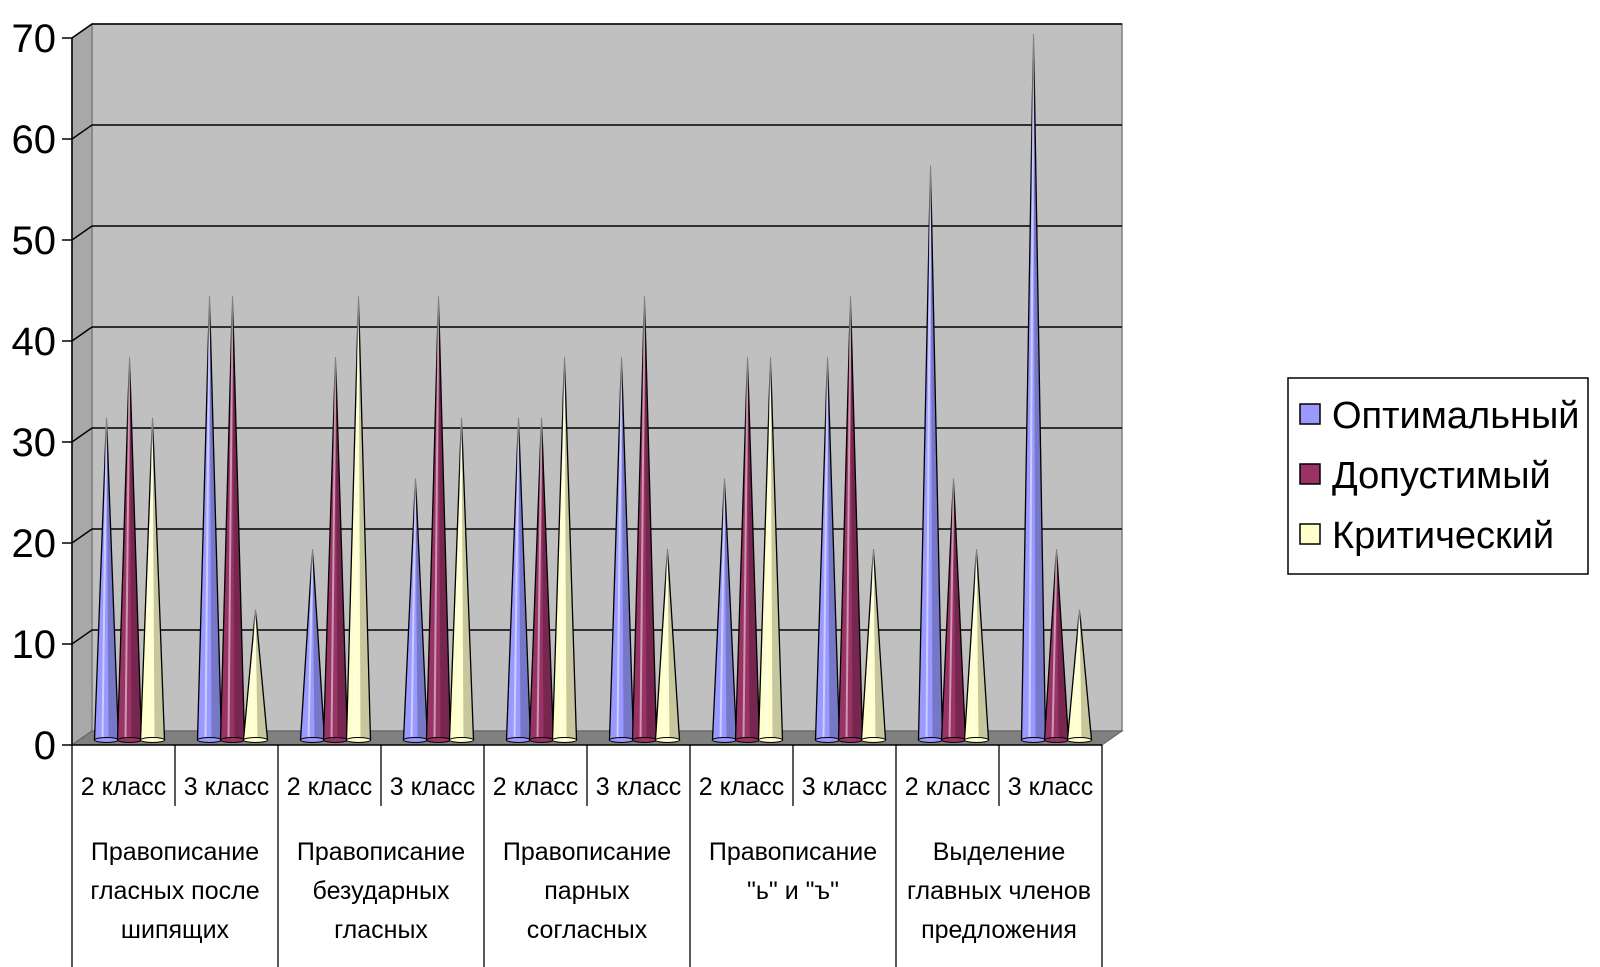 The width and height of the screenshot is (1600, 967). What do you see at coordinates (34, 544) in the screenshot?
I see `y-tick-label: 20` at bounding box center [34, 544].